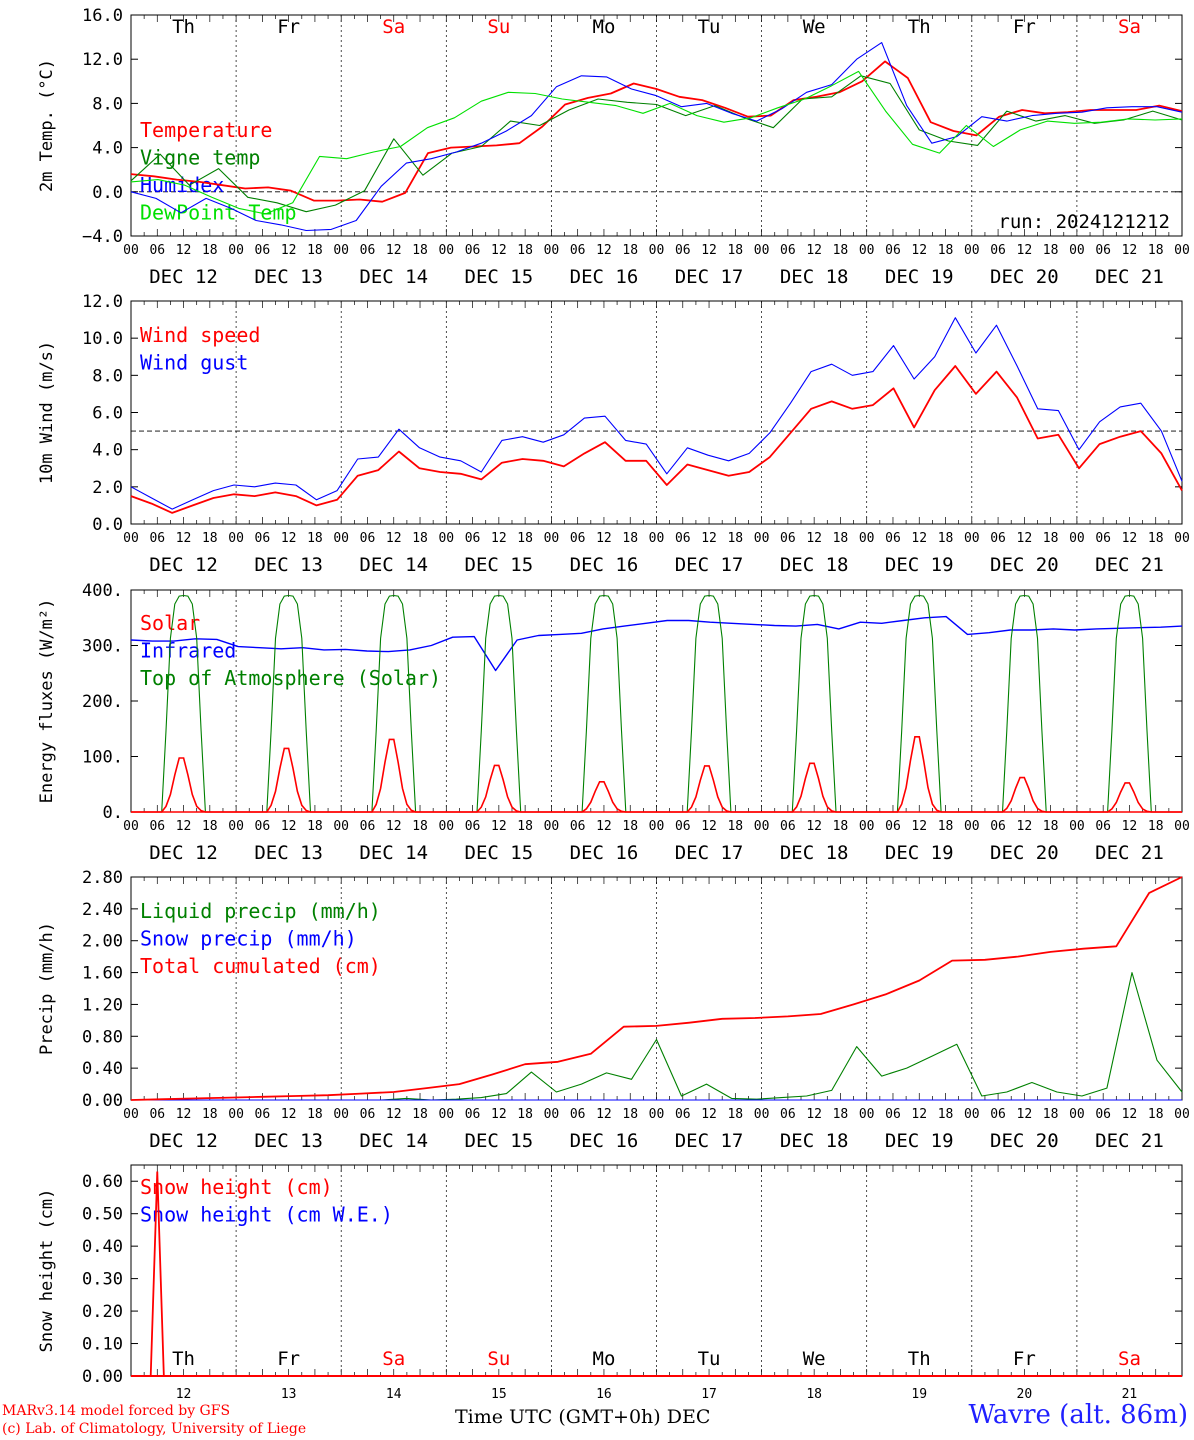 This screenshot has height=1440, width=1194. I want to click on date-label: DEC 16, so click(604, 277).